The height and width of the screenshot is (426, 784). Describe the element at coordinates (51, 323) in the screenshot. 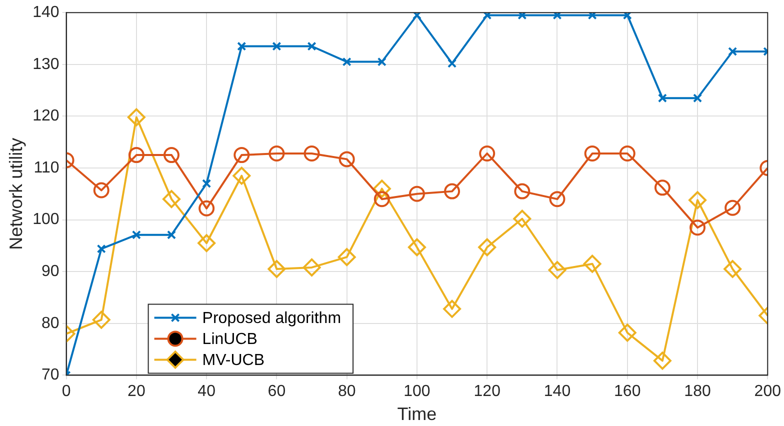

I see `y-tick-label: 80` at that location.